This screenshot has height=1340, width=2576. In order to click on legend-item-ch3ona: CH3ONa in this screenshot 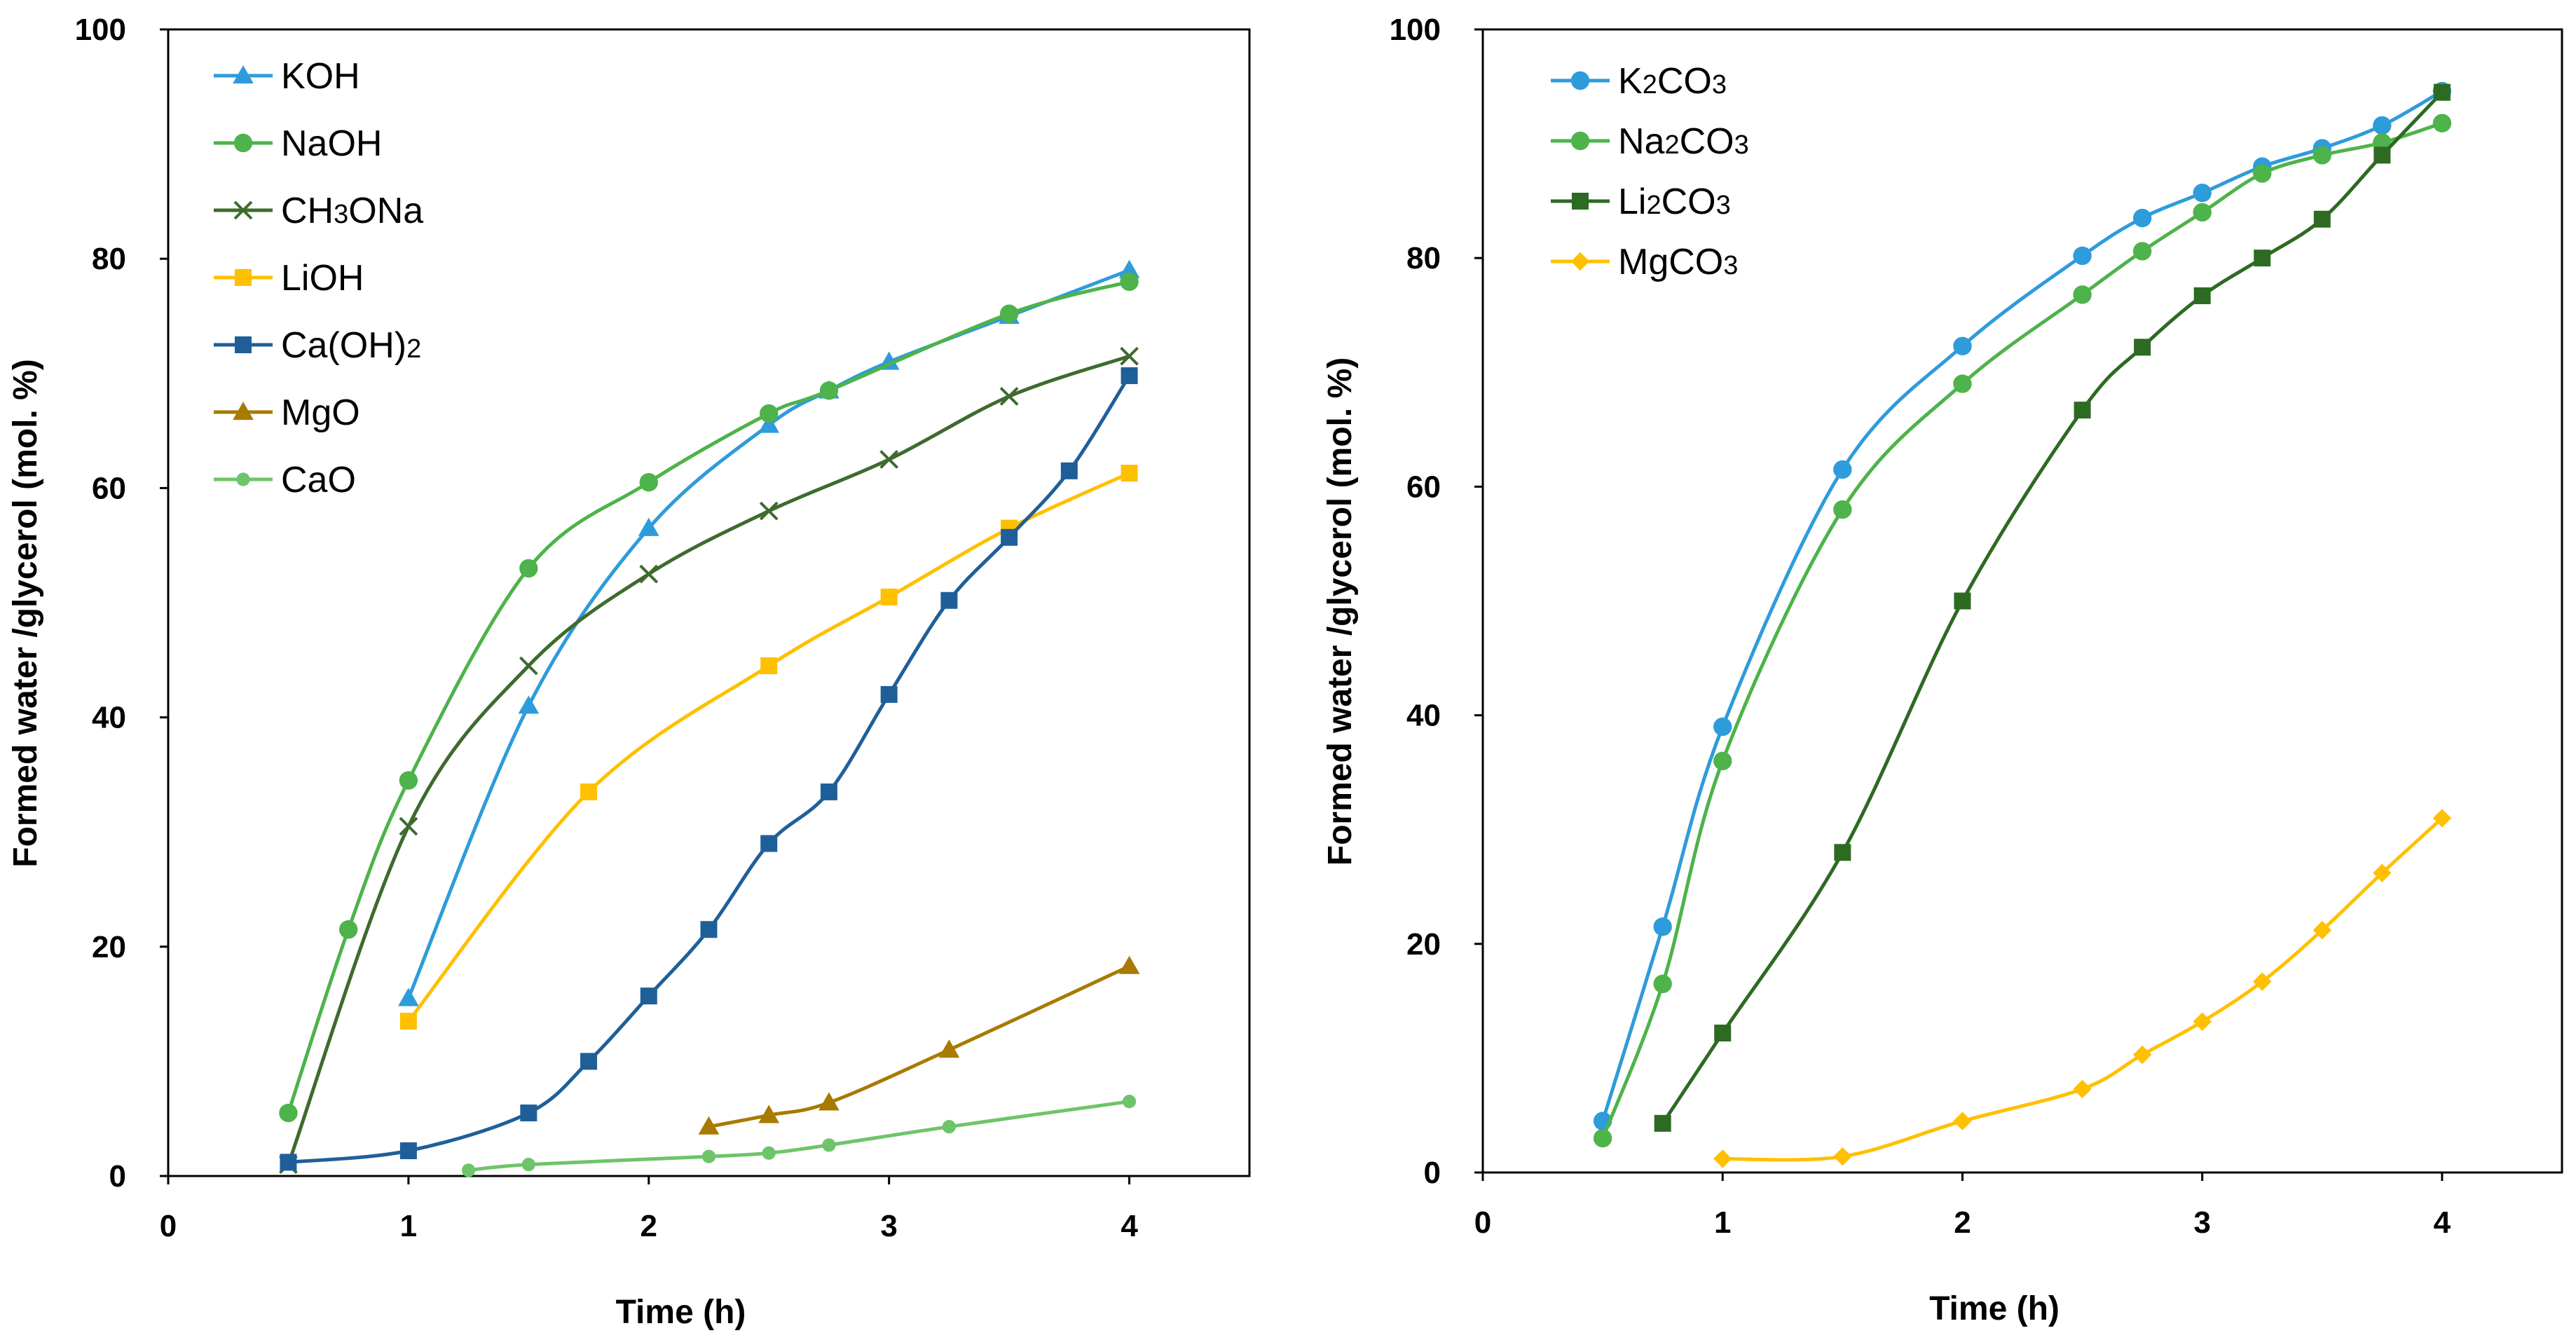, I will do `click(318, 211)`.